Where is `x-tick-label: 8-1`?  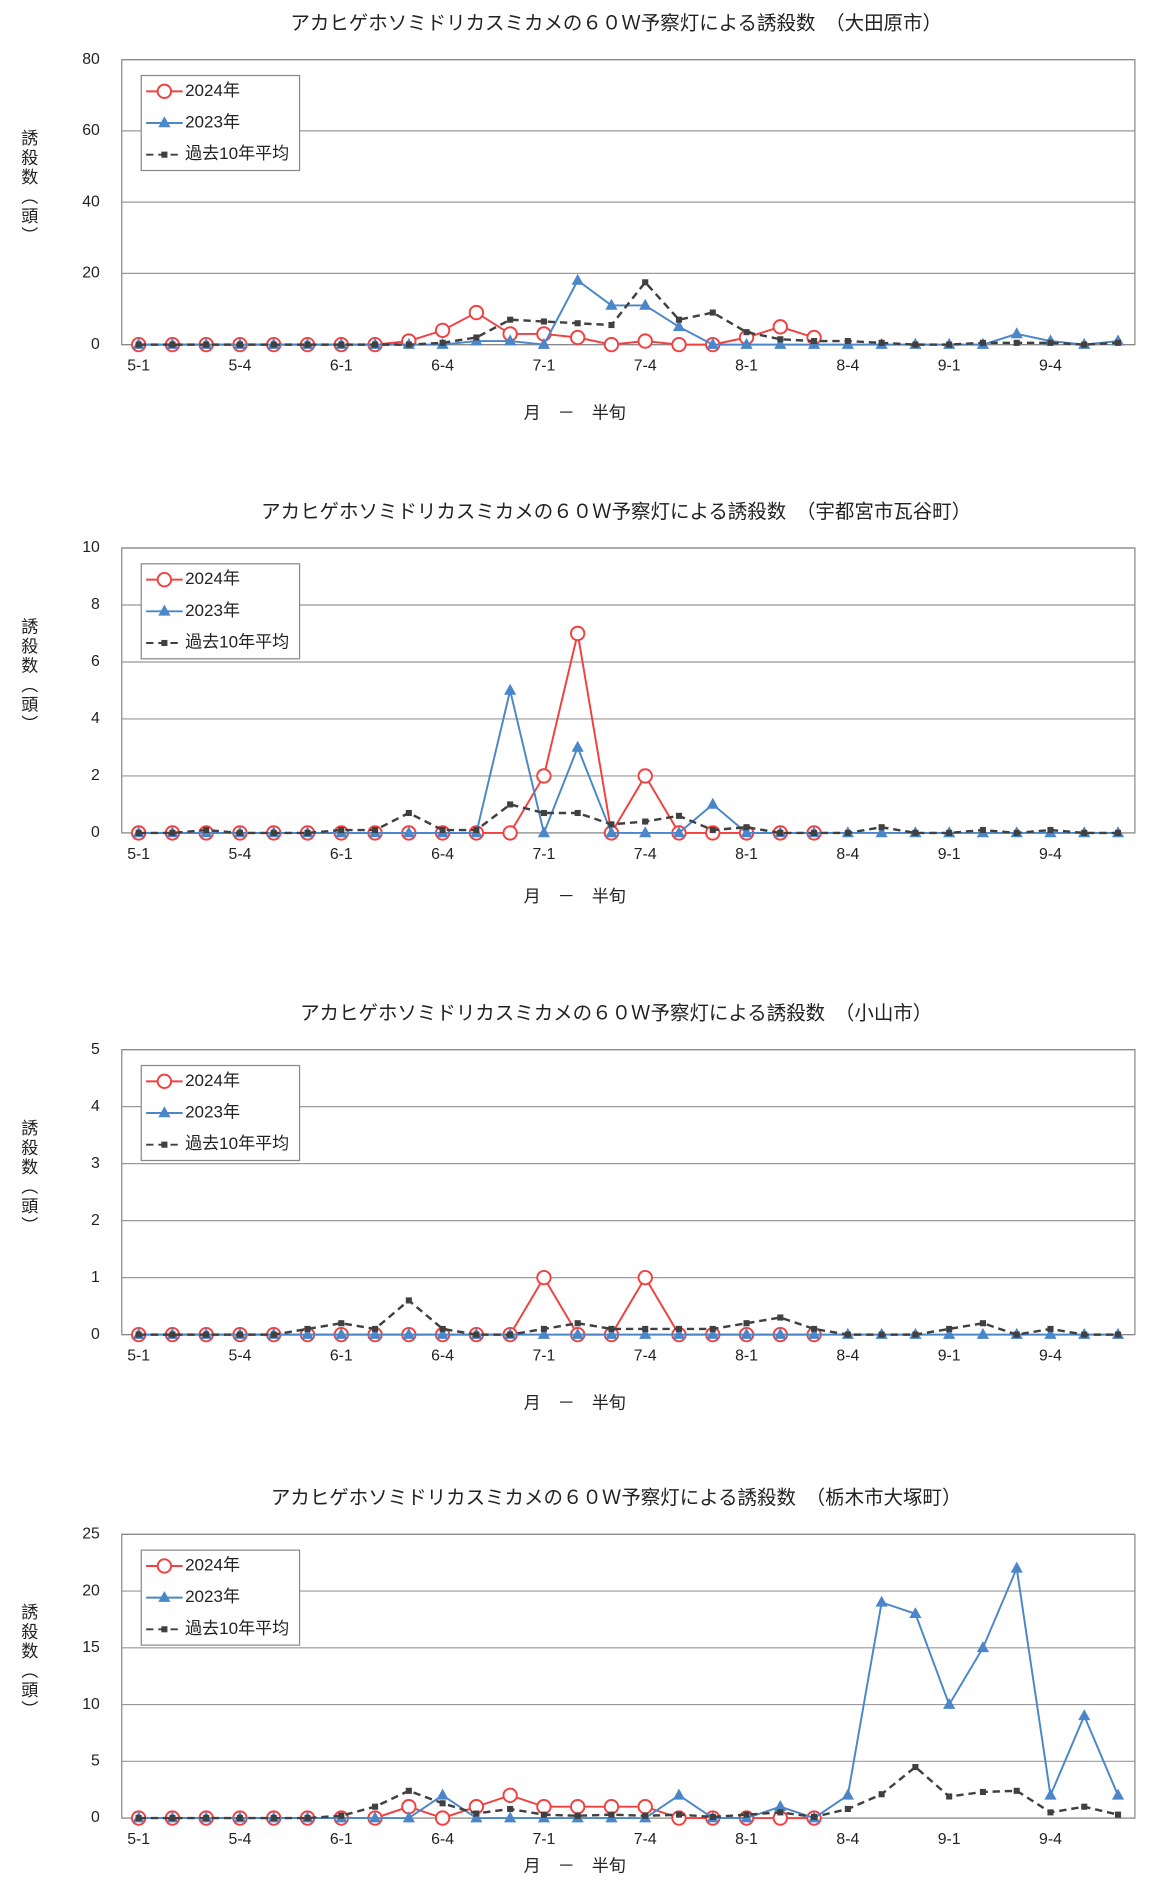 x-tick-label: 8-1 is located at coordinates (746, 1356).